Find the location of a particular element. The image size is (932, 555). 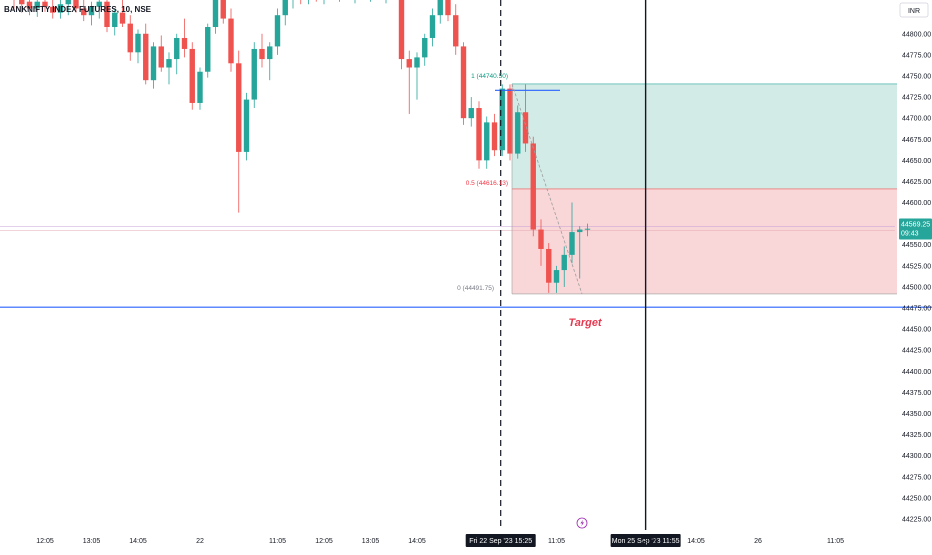

x-tick-label: 26 is located at coordinates (758, 541).